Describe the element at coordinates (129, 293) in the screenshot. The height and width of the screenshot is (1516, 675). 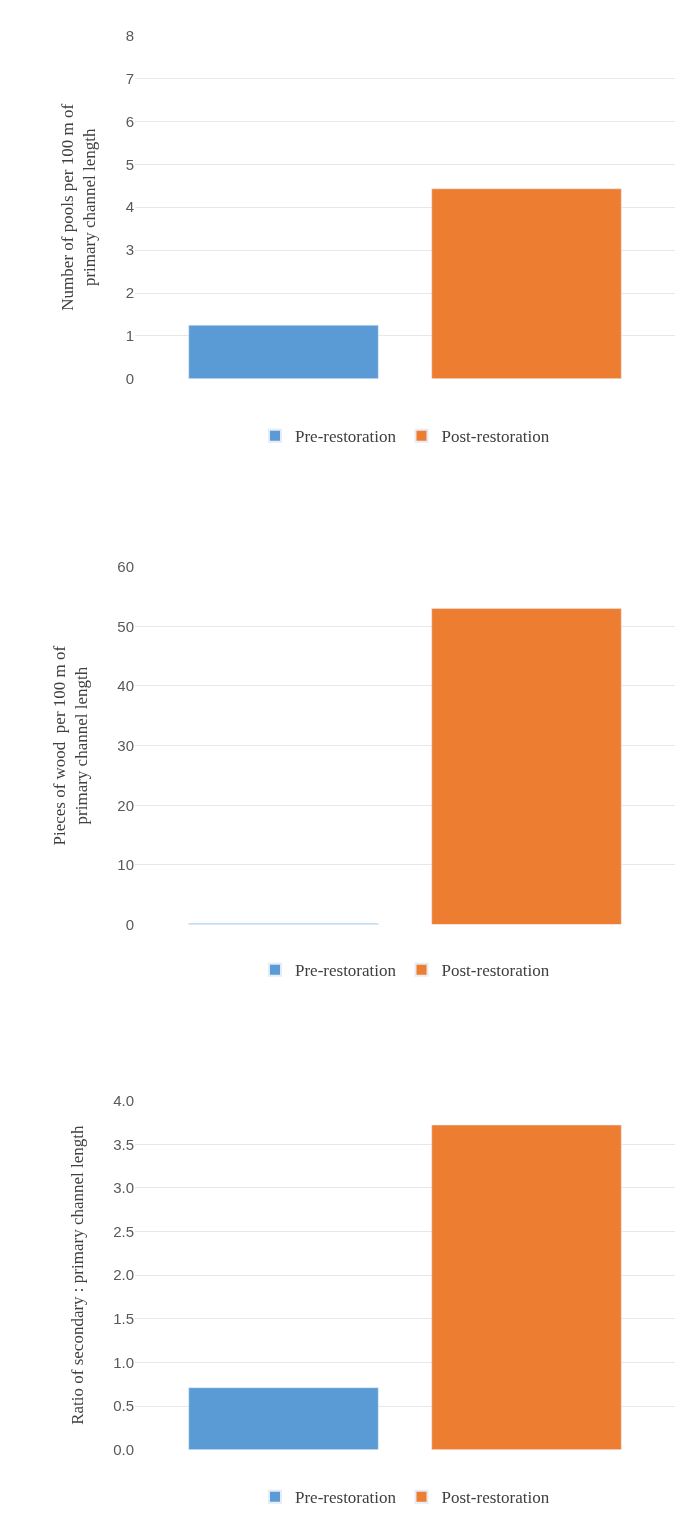
I see `y-tick-label: 2` at that location.